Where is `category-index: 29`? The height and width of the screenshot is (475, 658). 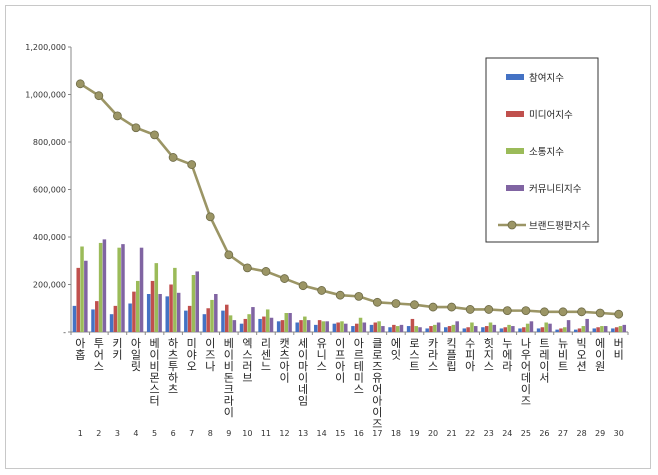 category-index: 29 is located at coordinates (600, 433).